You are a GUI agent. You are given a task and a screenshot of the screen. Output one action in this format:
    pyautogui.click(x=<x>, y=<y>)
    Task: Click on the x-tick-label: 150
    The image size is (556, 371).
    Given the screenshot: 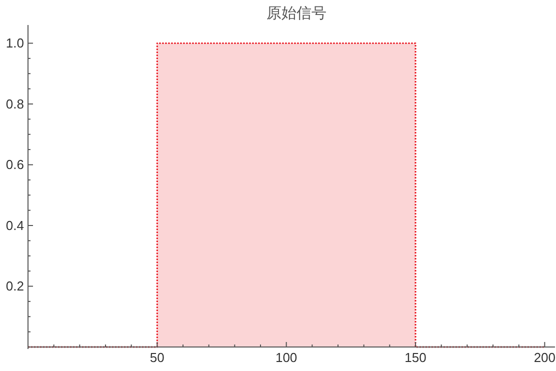 What is the action you would take?
    pyautogui.click(x=415, y=357)
    